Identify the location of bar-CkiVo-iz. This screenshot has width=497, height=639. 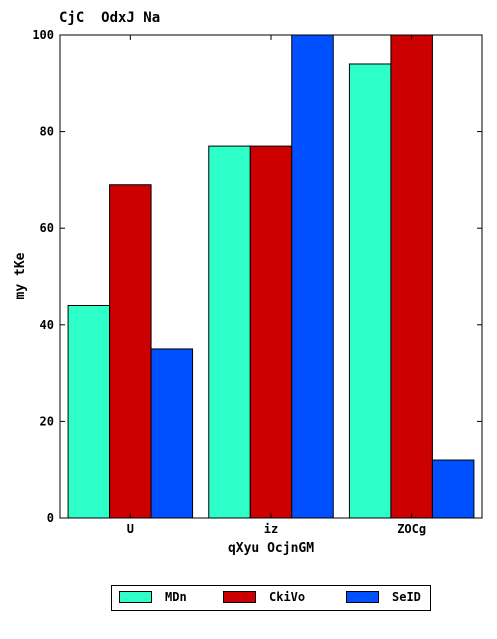
(271, 332).